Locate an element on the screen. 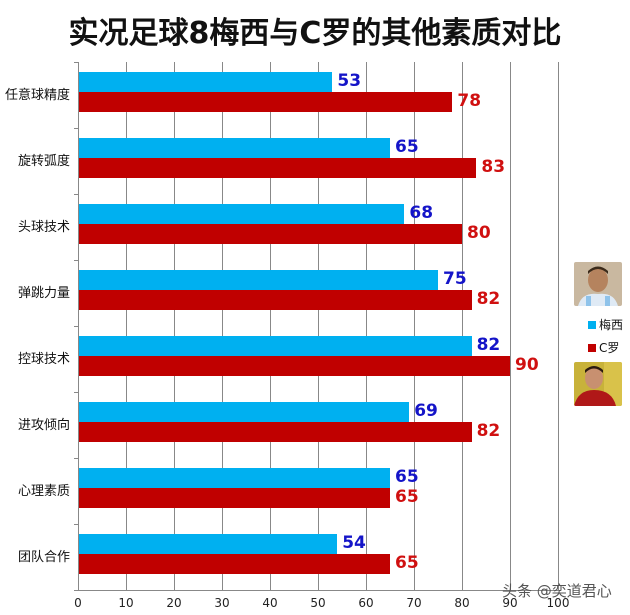  x-tick-label: 30 is located at coordinates (222, 603).